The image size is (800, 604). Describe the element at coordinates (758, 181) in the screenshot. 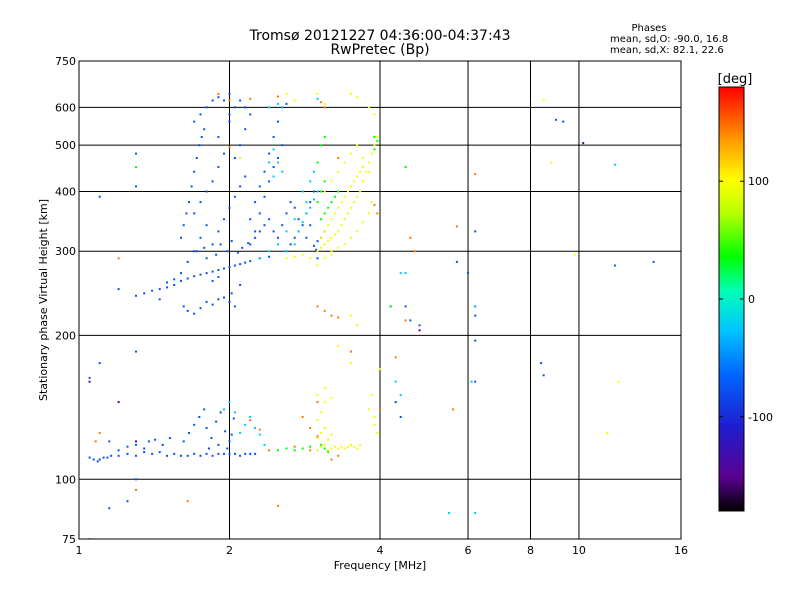

I see `colorbar-tick-label: 100` at that location.